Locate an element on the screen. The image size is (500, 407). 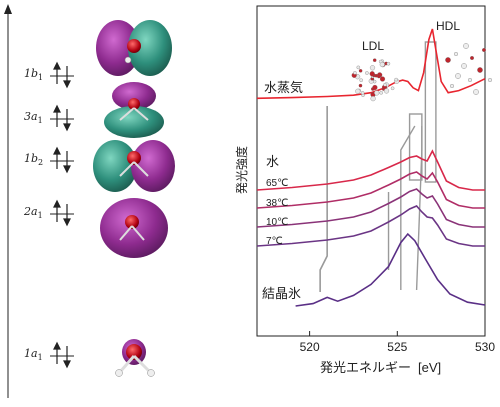
orbital-1b2-icon is located at coordinates (134, 166).